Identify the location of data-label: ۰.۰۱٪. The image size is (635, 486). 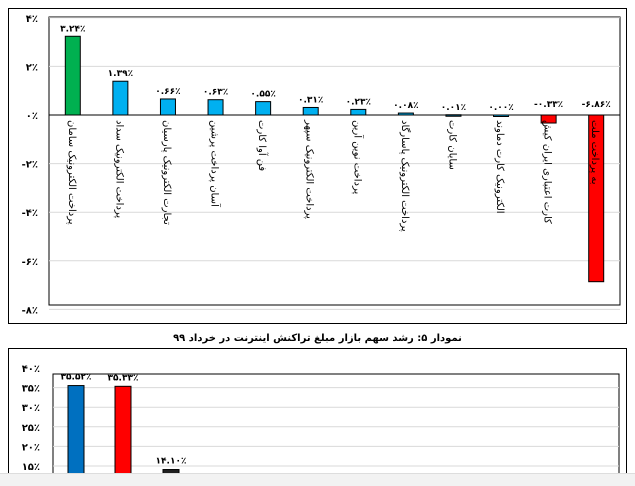
(453, 108).